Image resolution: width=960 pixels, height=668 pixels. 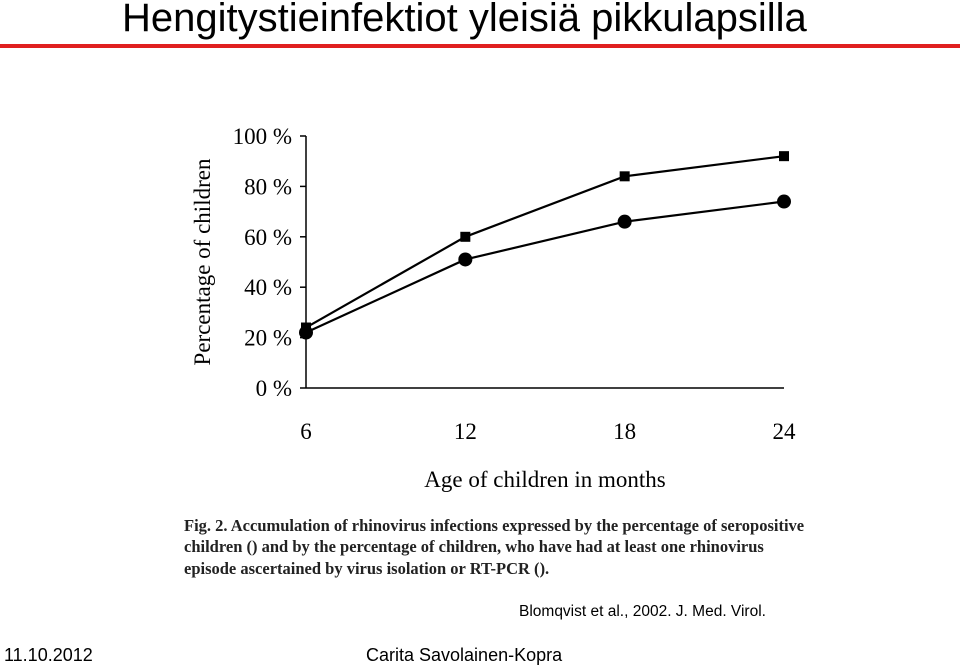 I want to click on caption-part-3: )., so click(x=544, y=568).